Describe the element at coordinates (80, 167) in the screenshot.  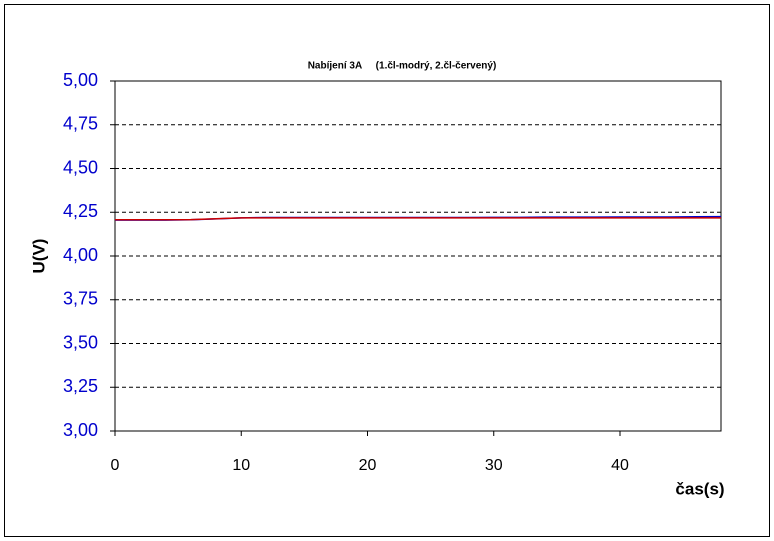
I see `y-tick-label: 4,50` at that location.